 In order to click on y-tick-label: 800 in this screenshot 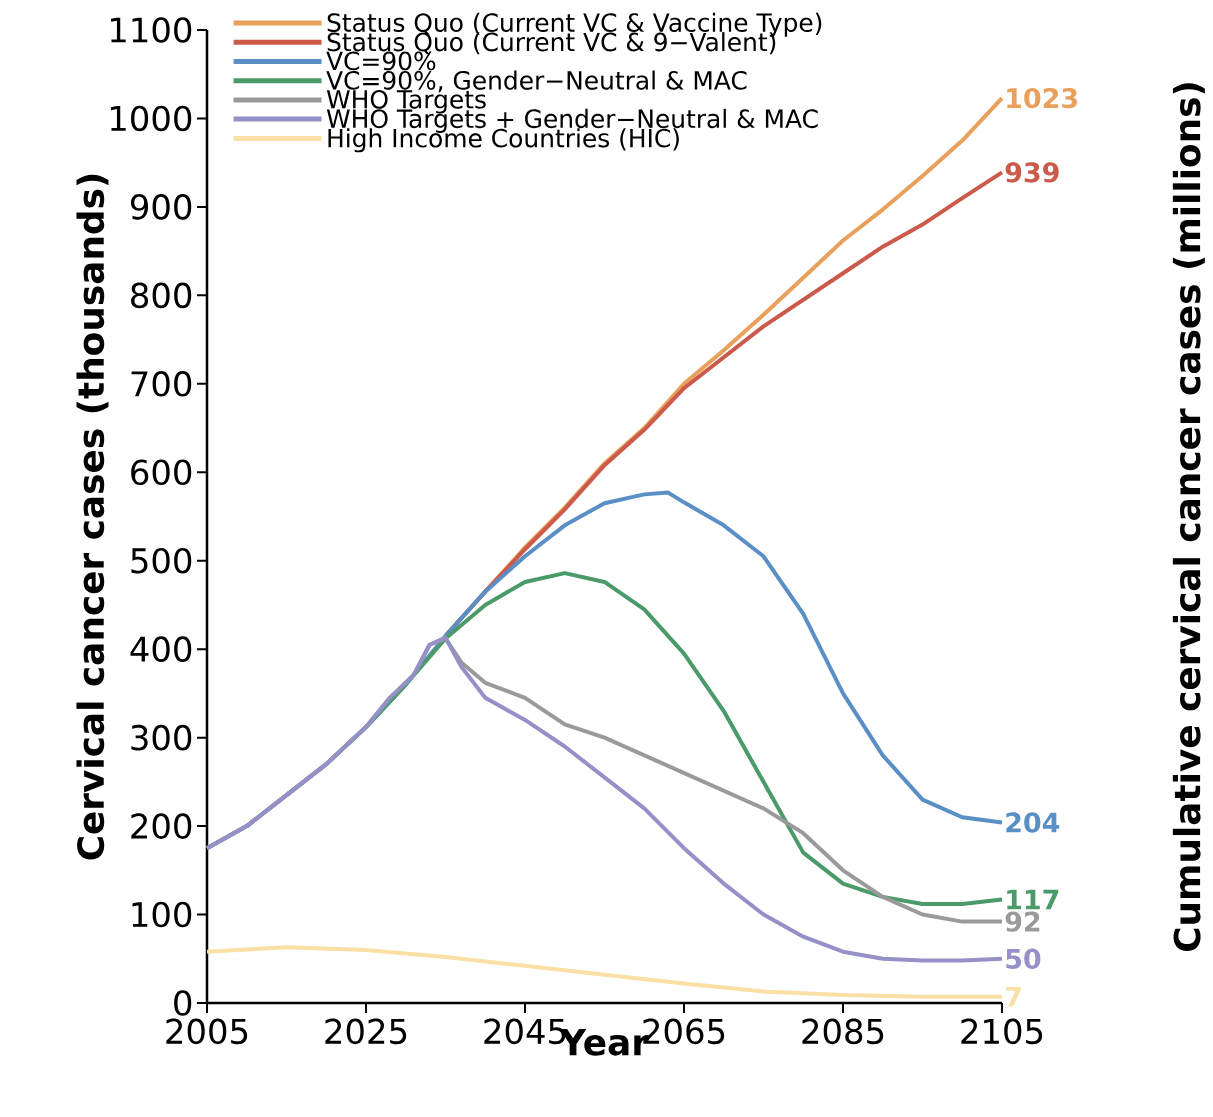, I will do `click(161, 295)`.